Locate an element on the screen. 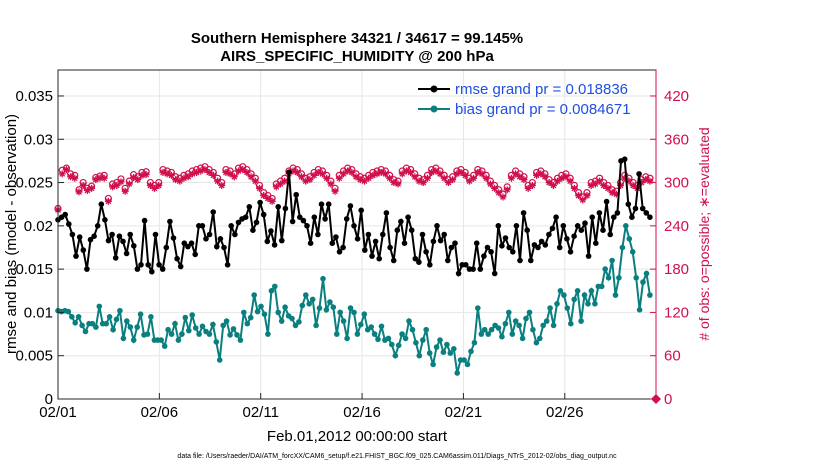 The image size is (830, 470). x-axis-label: Feb.01,2012 00:00:00 start is located at coordinates (357, 436).